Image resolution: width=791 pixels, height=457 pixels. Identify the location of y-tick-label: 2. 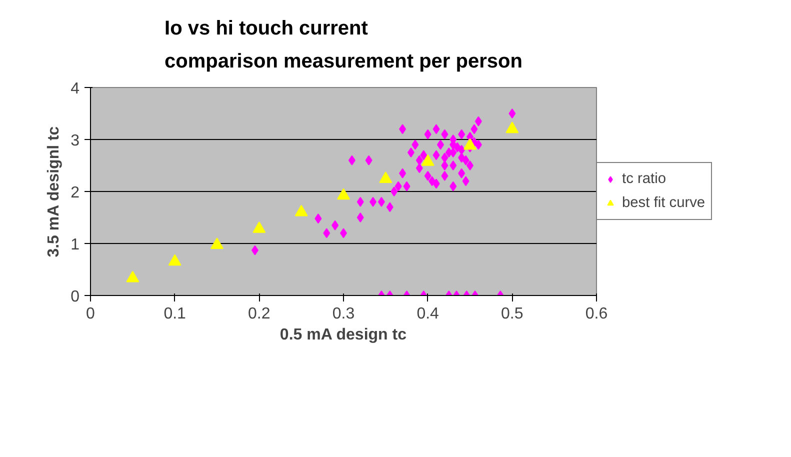
(75, 193).